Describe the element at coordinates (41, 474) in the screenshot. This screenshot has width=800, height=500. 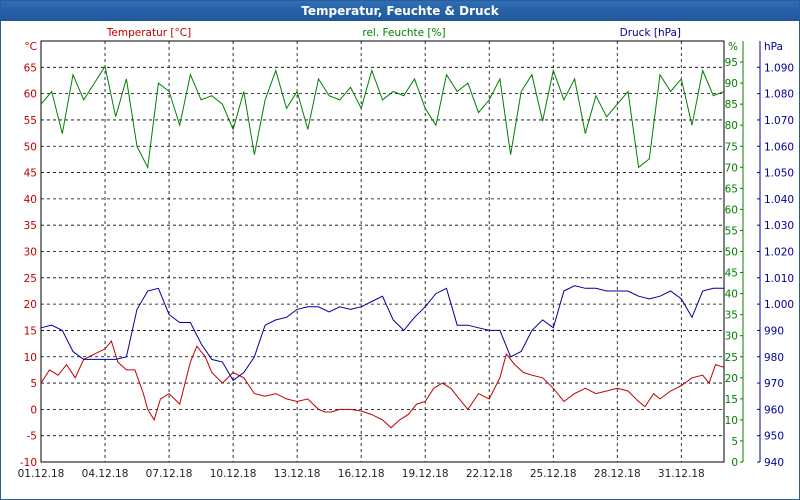
I see `x-tick-label: 01.12.18` at that location.